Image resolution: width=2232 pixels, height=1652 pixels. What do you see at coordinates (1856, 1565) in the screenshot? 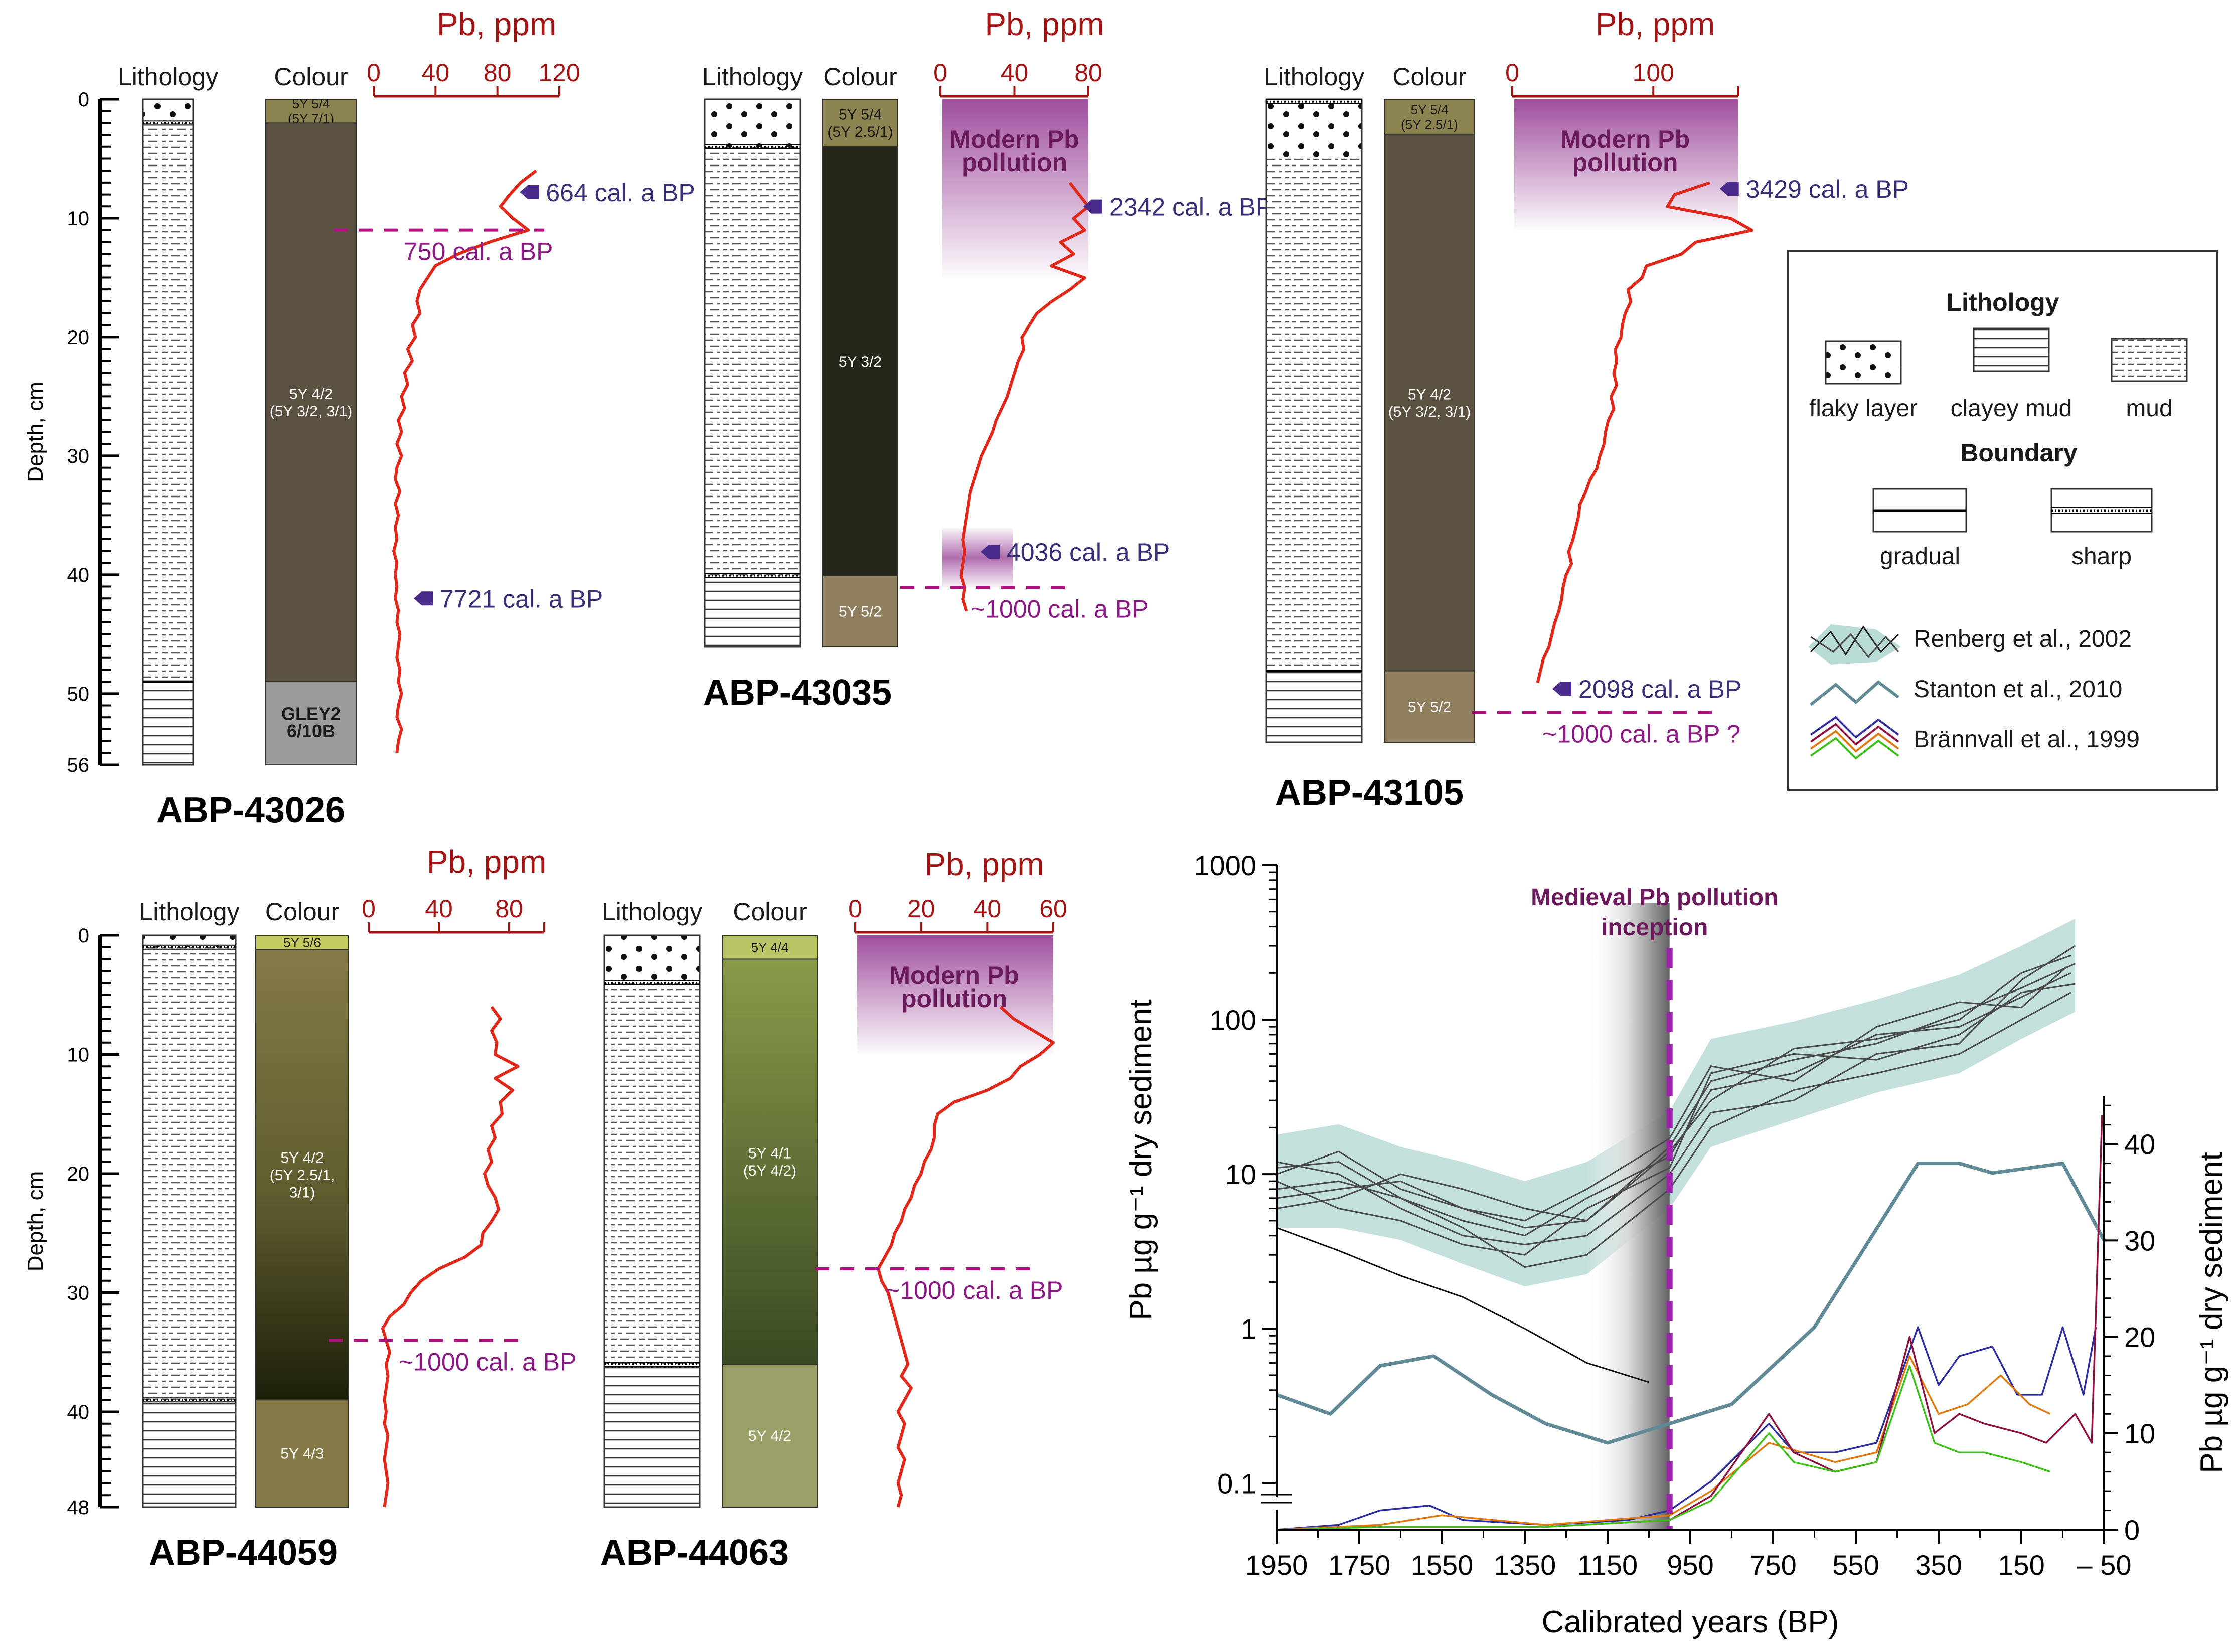
I see `x-tick-label: 550` at bounding box center [1856, 1565].